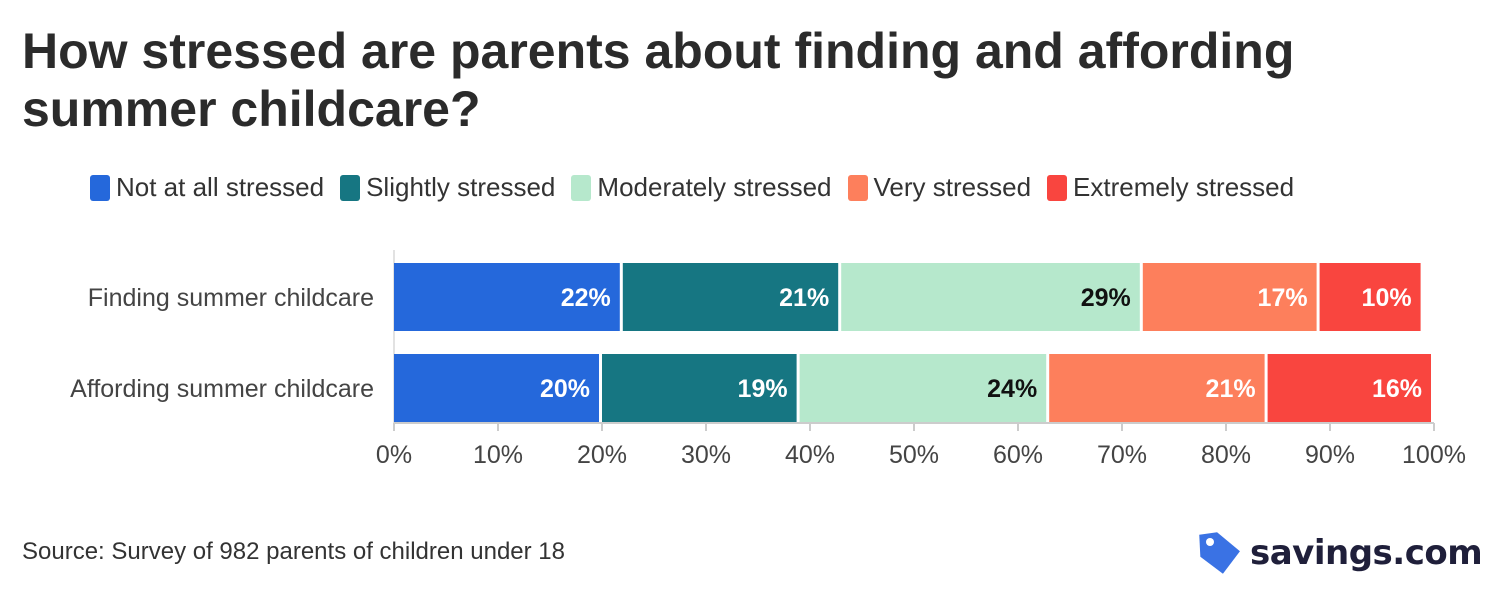 Image resolution: width=1500 pixels, height=616 pixels. Describe the element at coordinates (763, 389) in the screenshot. I see `data-label: 19%` at that location.